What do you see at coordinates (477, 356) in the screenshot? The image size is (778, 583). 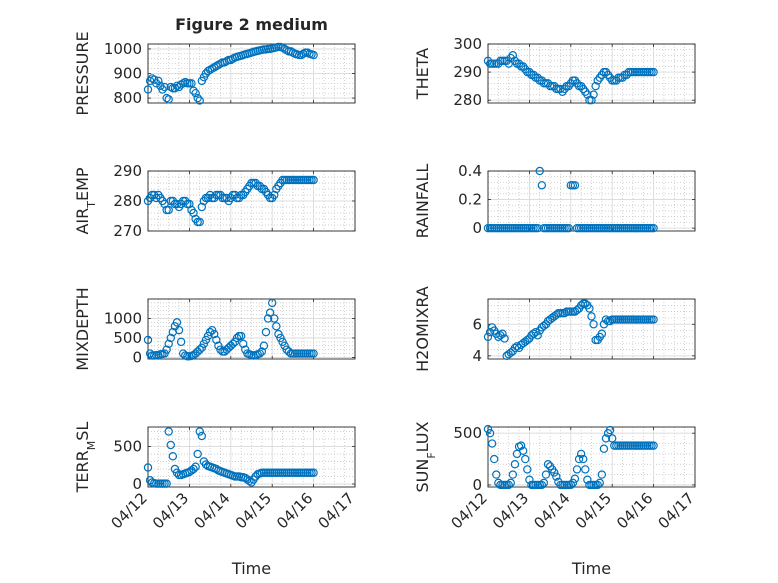 I see `y-tick-label: 4` at bounding box center [477, 356].